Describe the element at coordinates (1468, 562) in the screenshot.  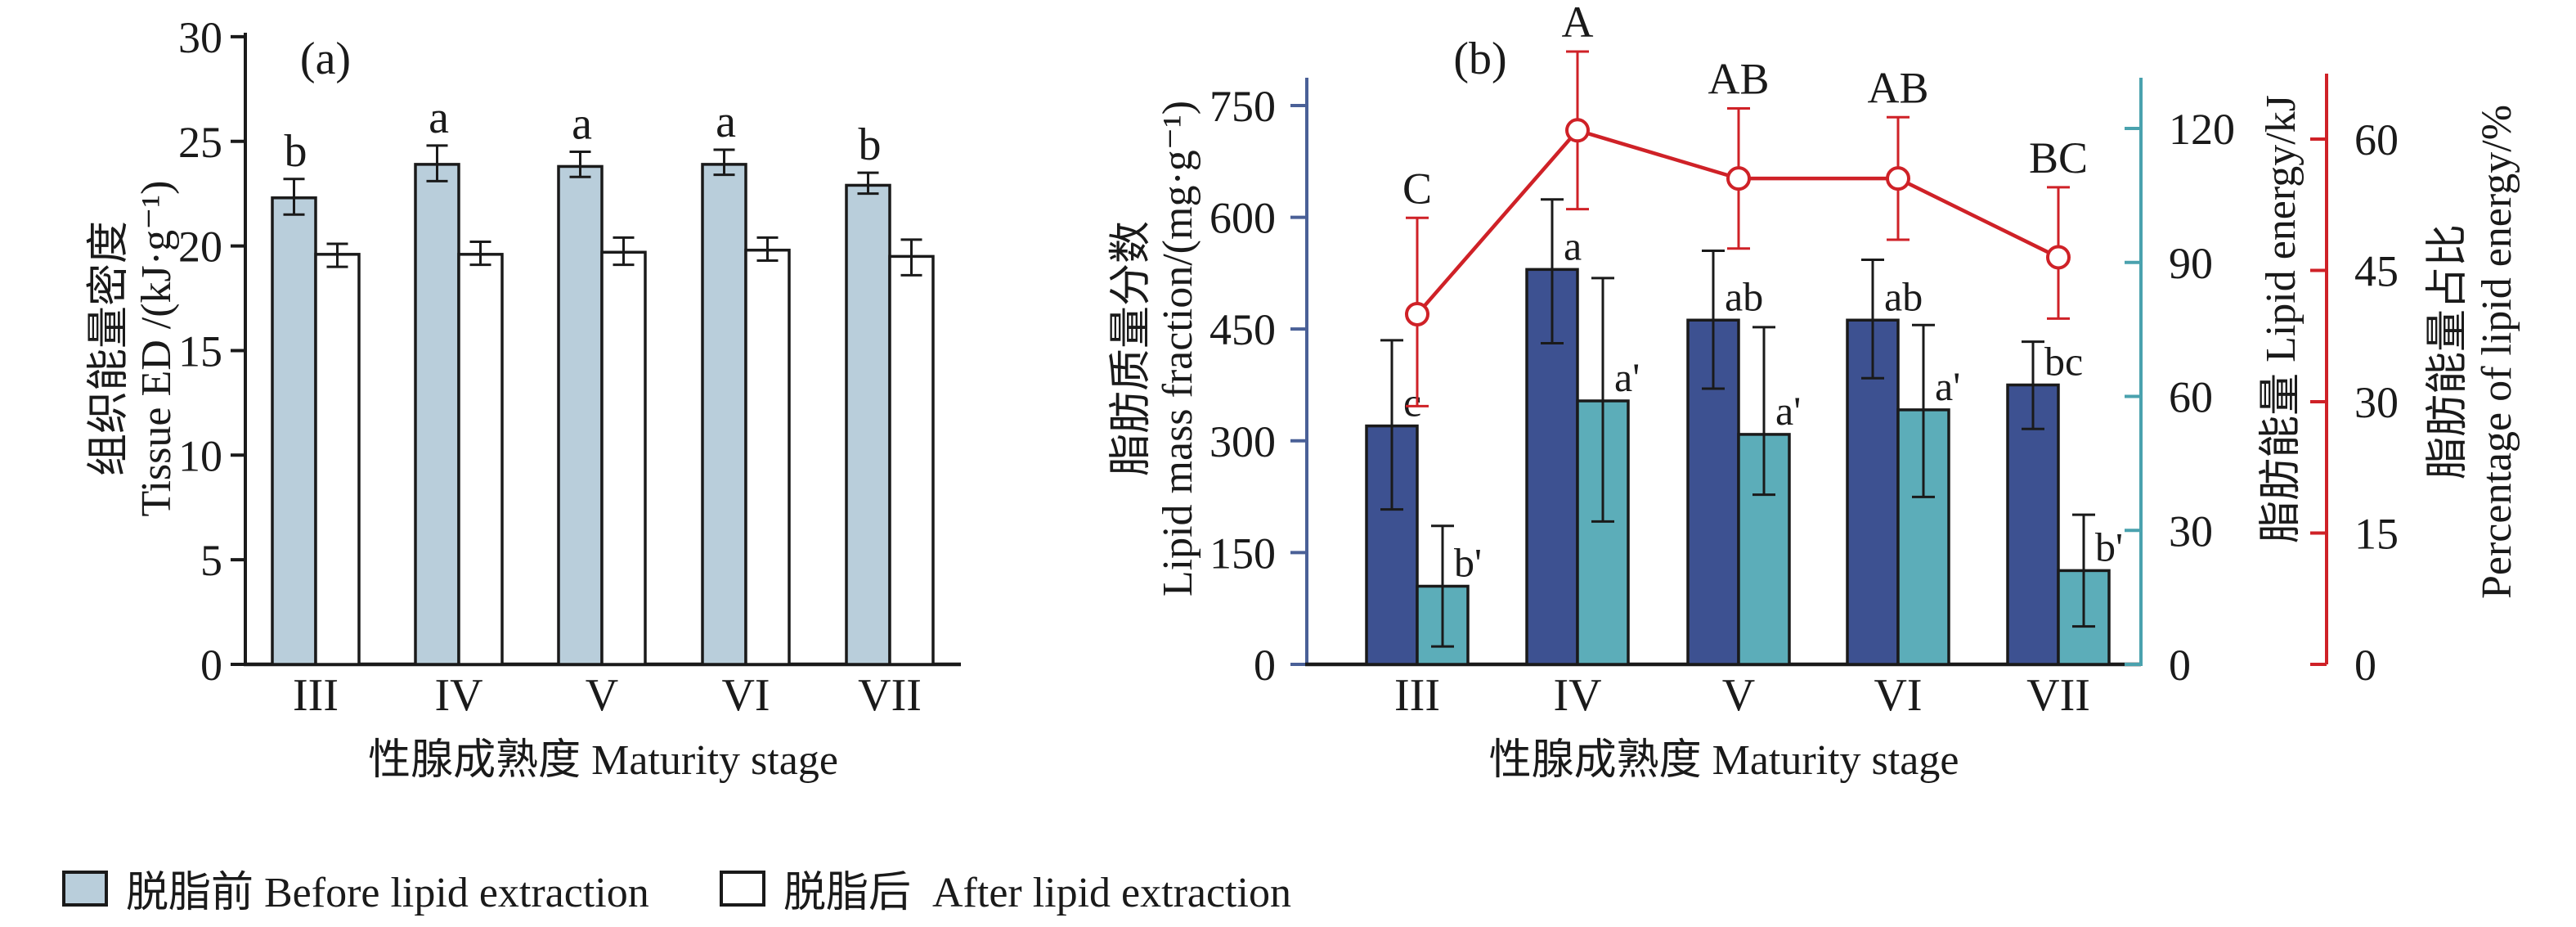
I see `sig-letter-lipid-energy-III: b'` at that location.